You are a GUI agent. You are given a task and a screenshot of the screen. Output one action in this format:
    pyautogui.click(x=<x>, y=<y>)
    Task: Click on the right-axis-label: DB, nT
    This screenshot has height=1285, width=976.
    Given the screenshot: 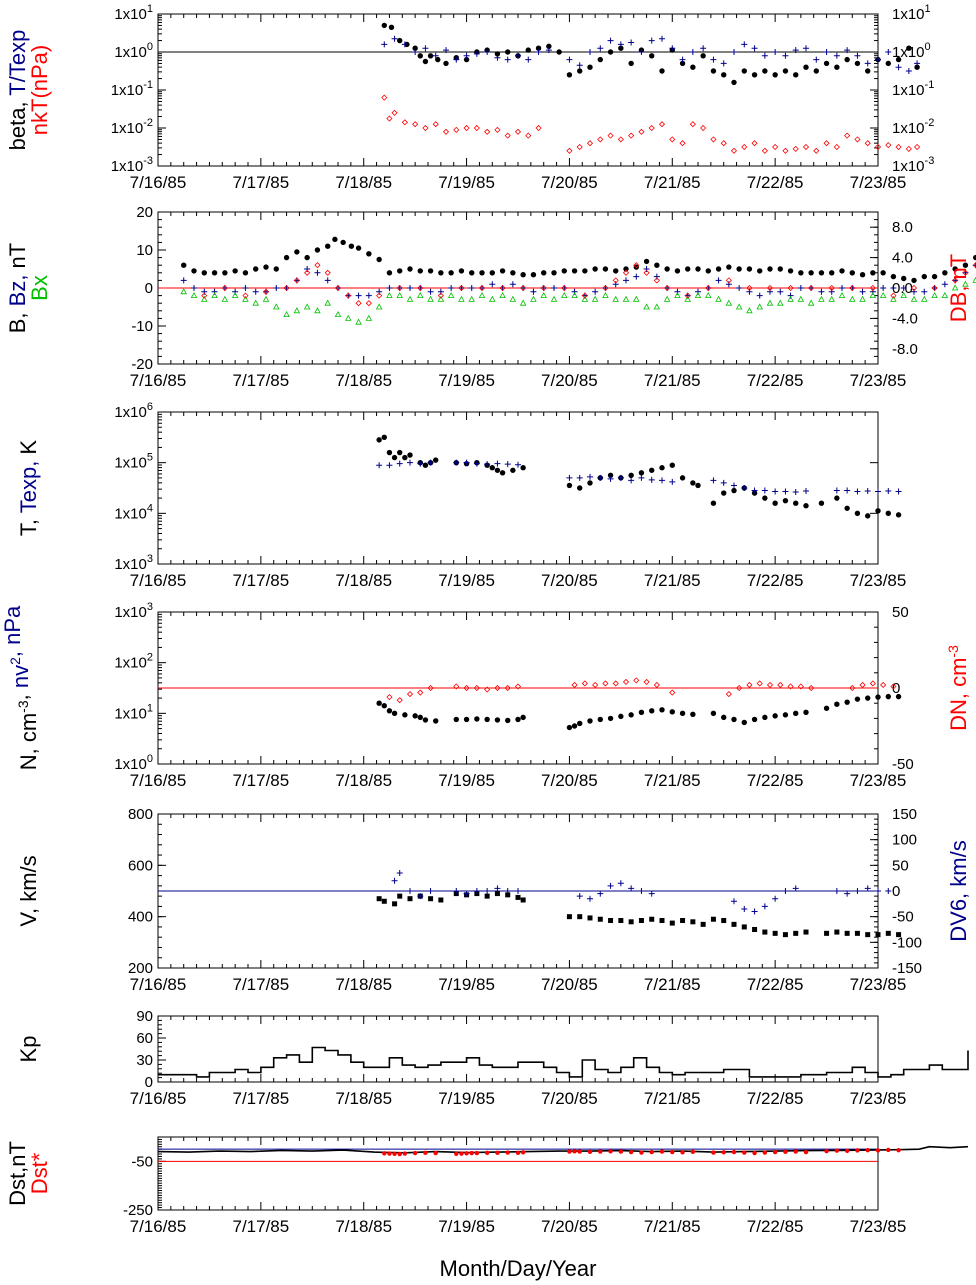 What is the action you would take?
    pyautogui.click(x=958, y=288)
    